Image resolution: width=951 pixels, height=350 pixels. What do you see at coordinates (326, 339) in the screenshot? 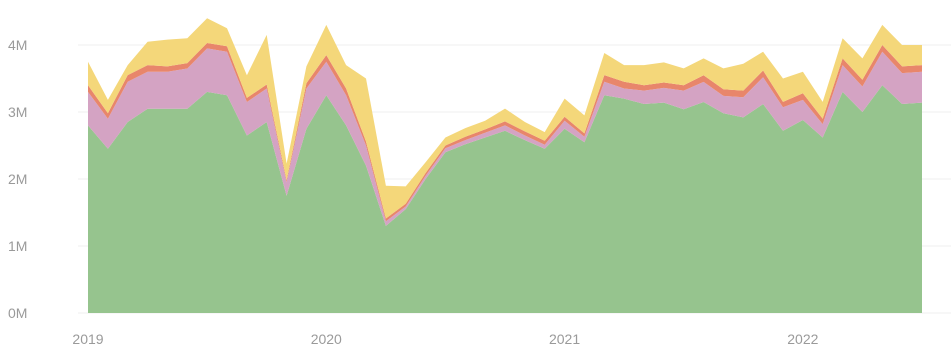
I see `x-tick-label: 2020` at bounding box center [326, 339].